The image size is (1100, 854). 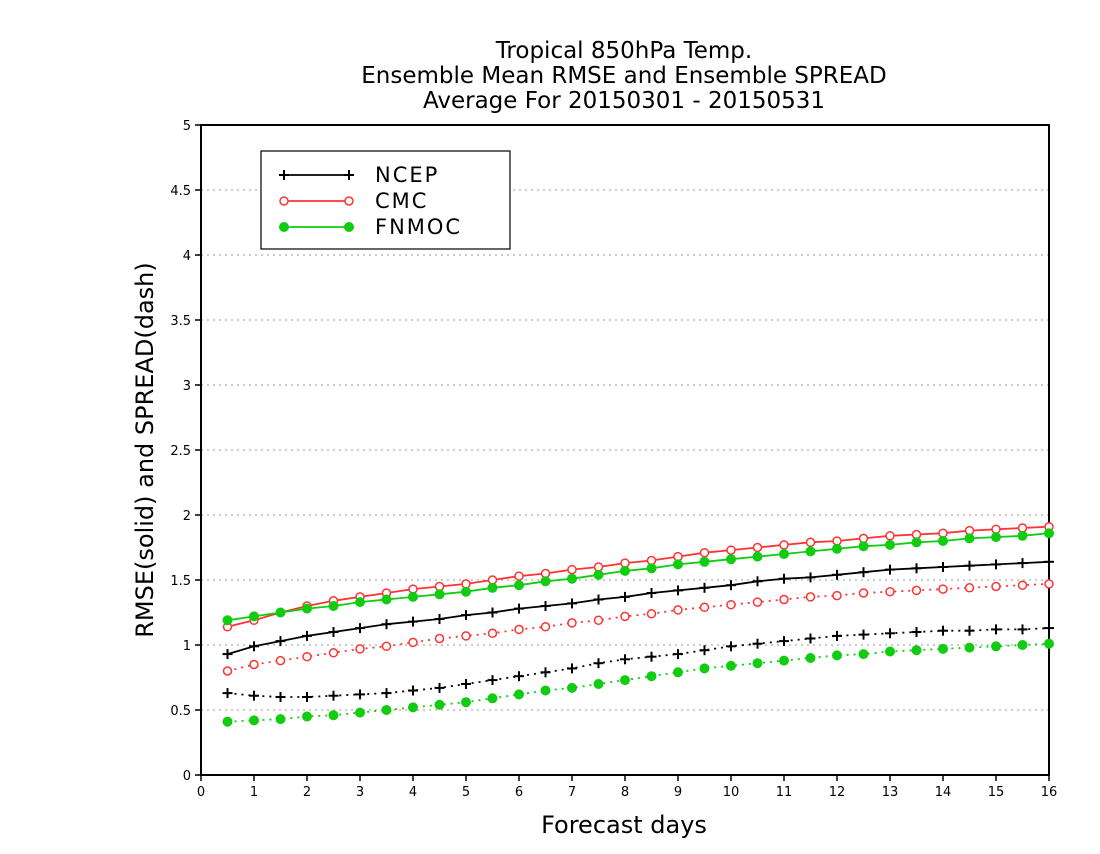 What do you see at coordinates (187, 126) in the screenshot?
I see `y-tick-label: 5` at bounding box center [187, 126].